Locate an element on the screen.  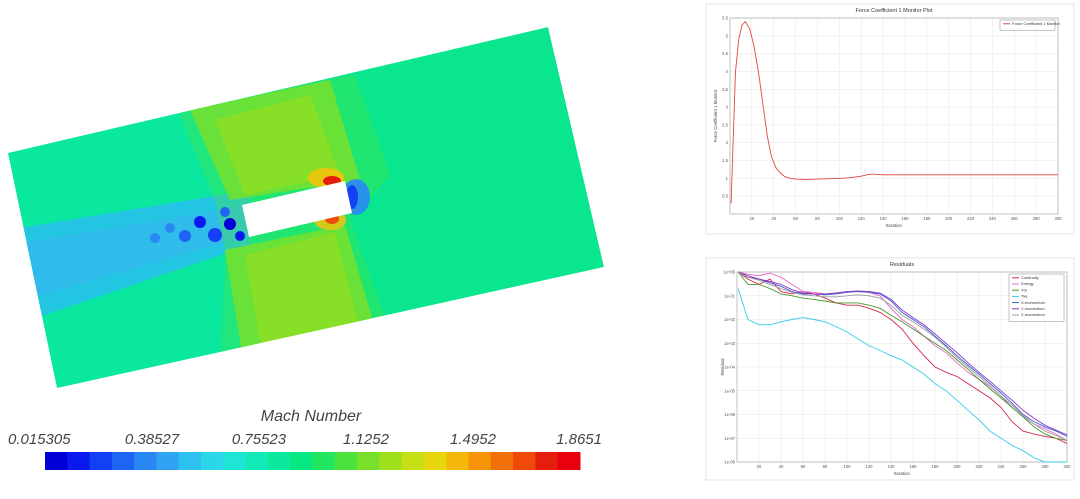
x-tick-label: 200 is located at coordinates (958, 466).